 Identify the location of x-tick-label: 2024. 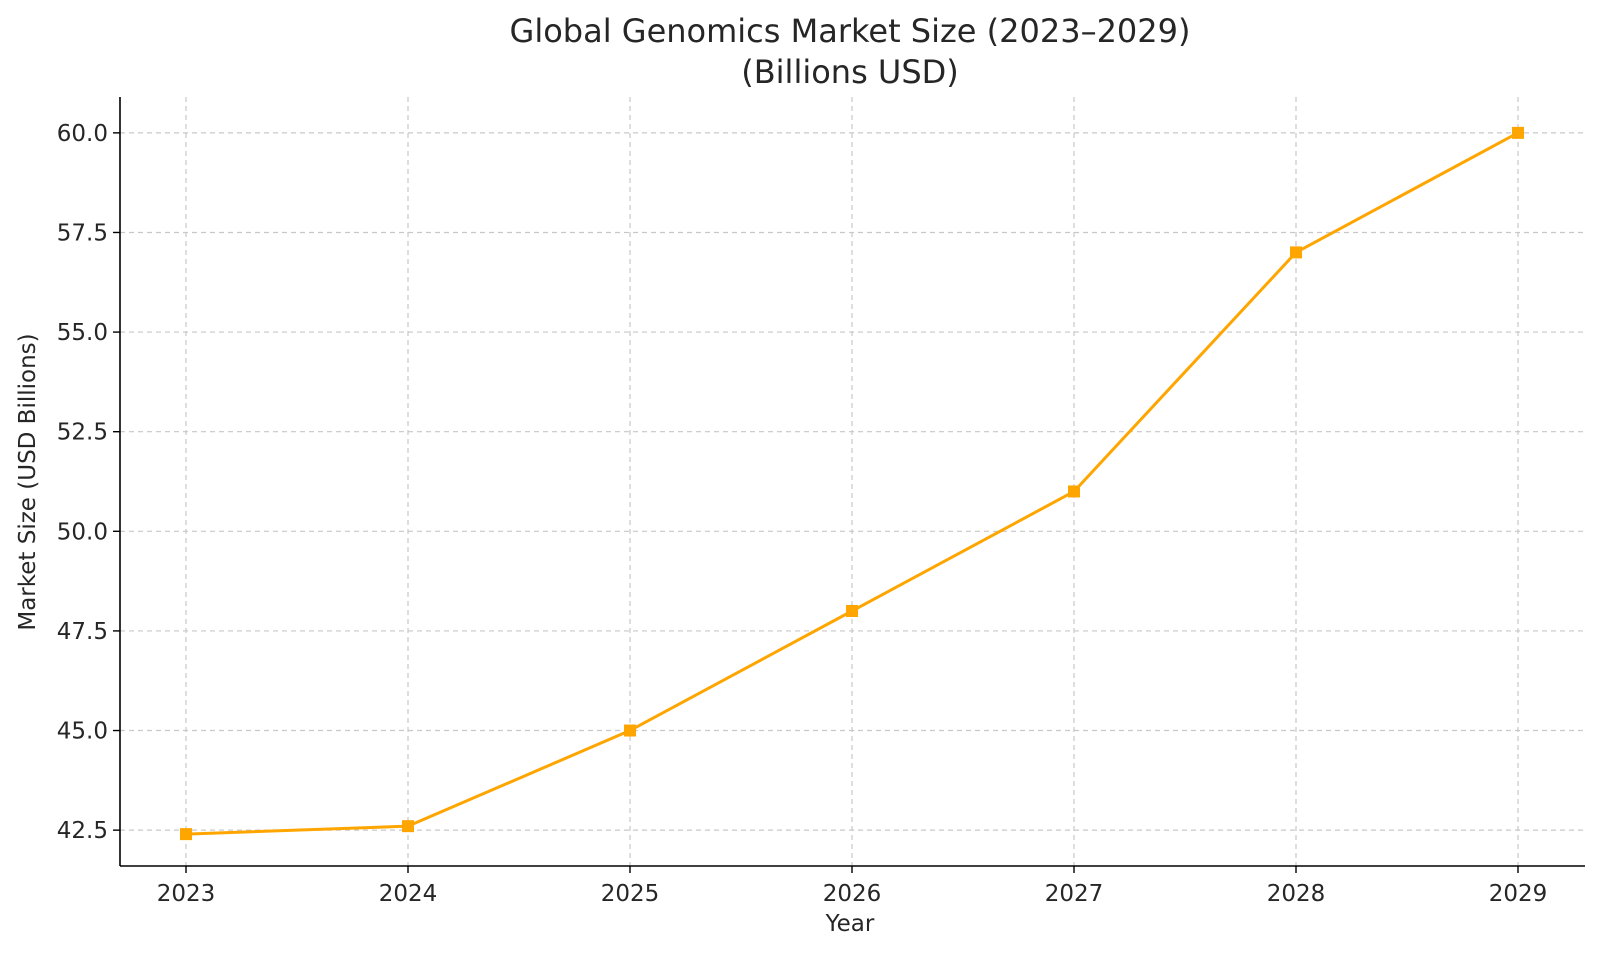
(408, 894).